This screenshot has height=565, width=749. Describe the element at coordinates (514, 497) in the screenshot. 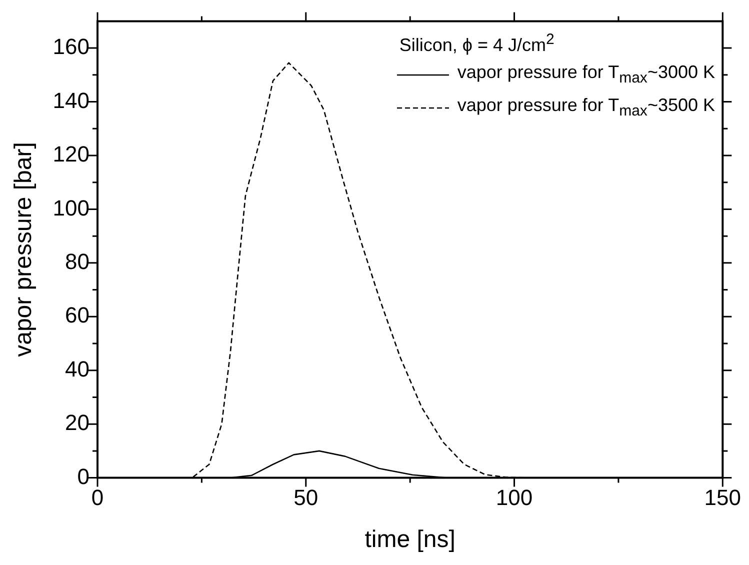

I see `x-tick-label: 100` at that location.